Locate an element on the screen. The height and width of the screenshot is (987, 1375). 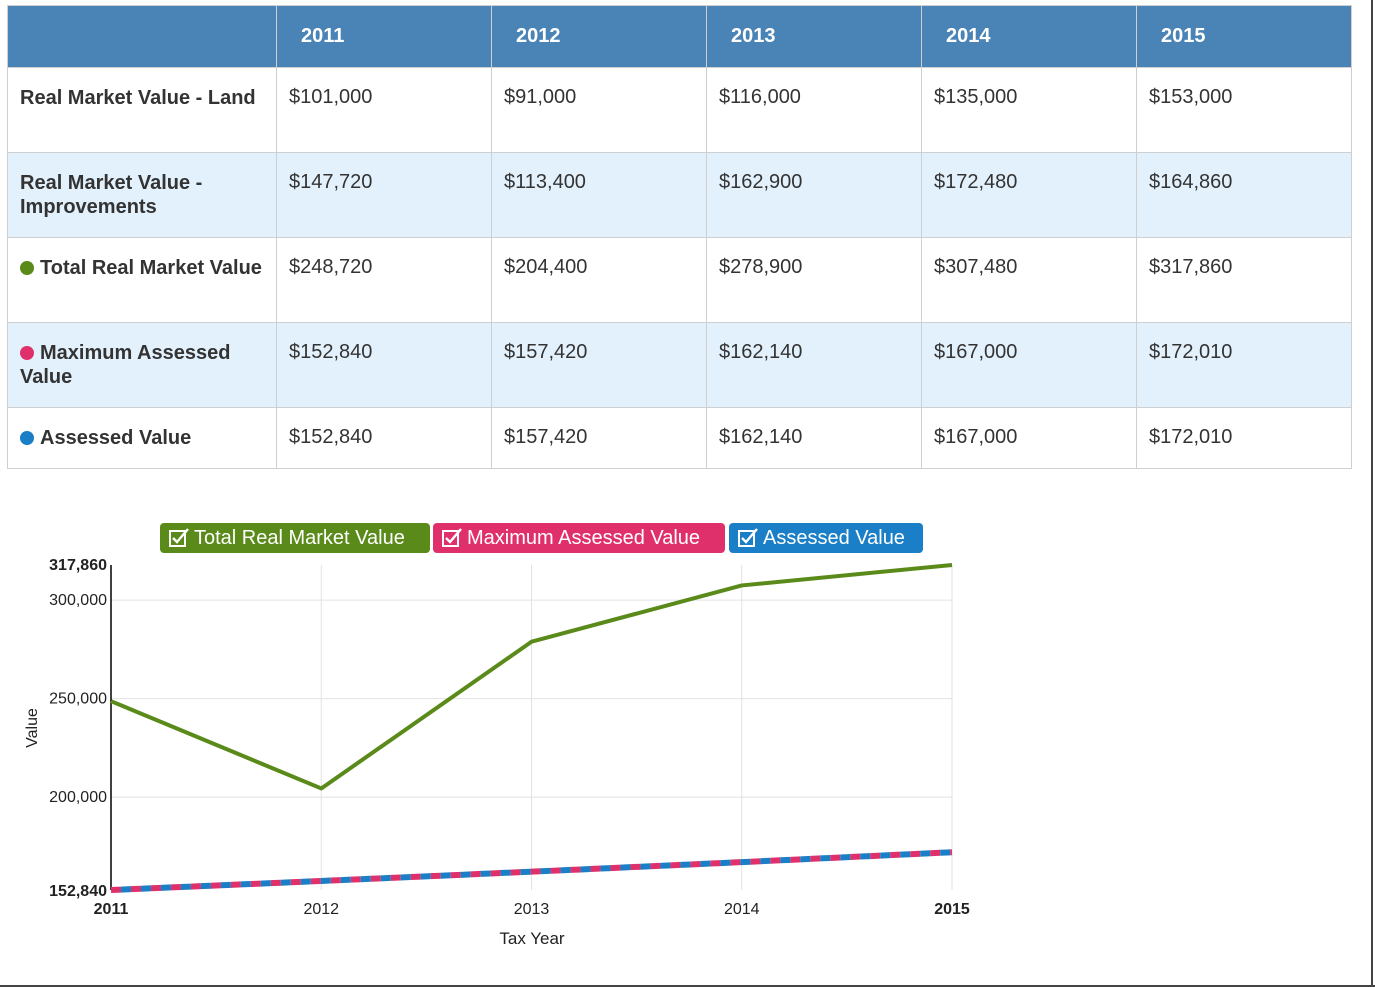
x-tick-label: 2012 is located at coordinates (321, 909).